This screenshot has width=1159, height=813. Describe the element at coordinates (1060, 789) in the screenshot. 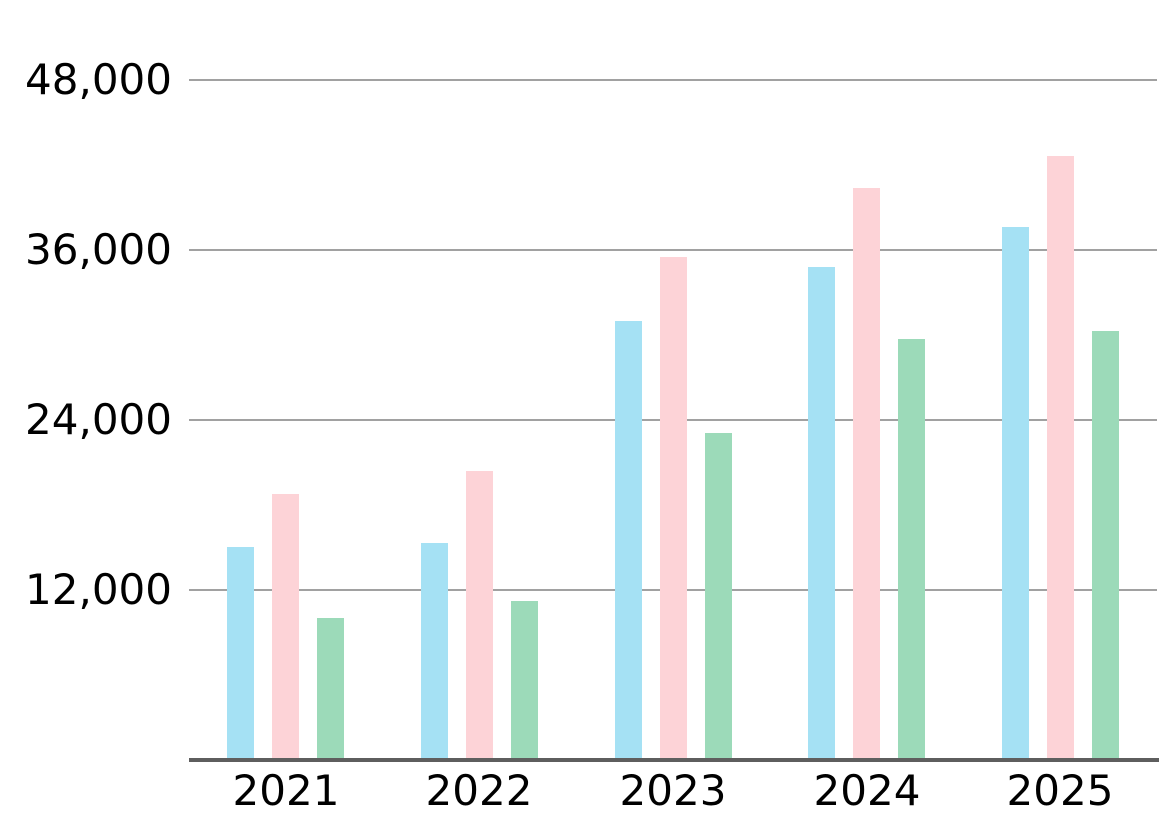

I see `x-axis-category-label: 2025` at that location.